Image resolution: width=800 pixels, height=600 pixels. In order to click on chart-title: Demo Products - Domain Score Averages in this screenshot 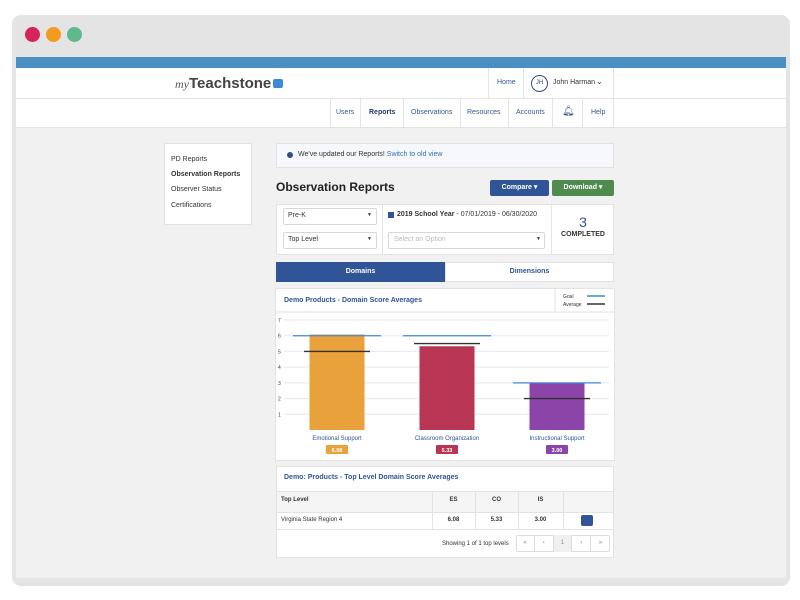, I will do `click(353, 300)`.